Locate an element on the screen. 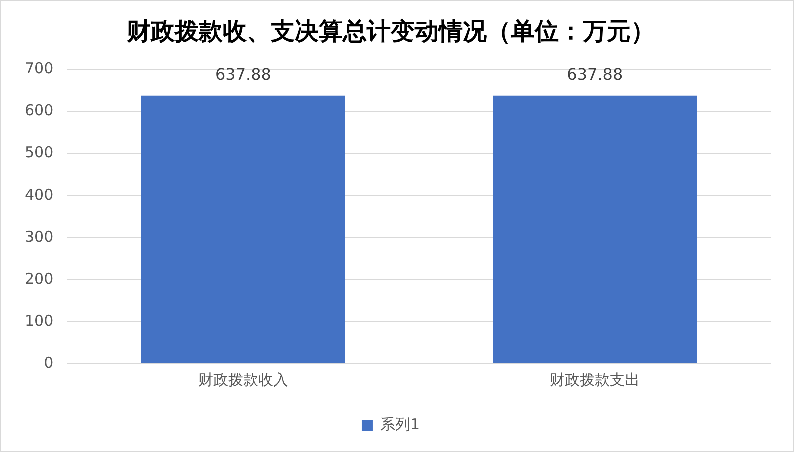 The image size is (794, 452). x-tick-label: 财政拨款收入 is located at coordinates (243, 379).